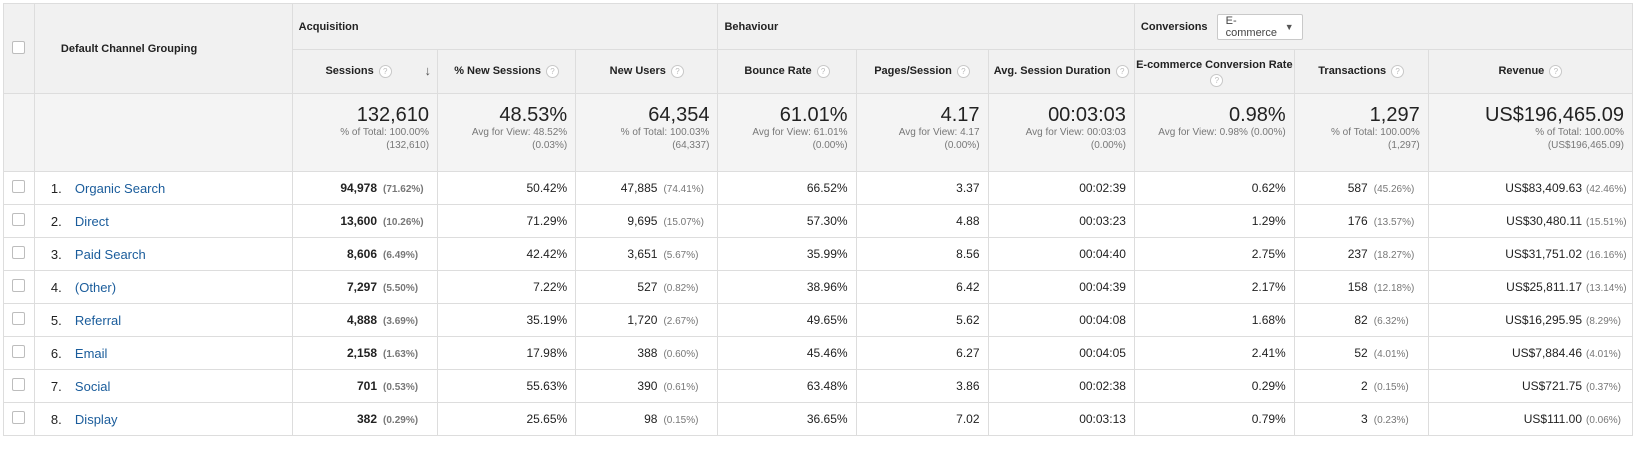  Describe the element at coordinates (1361, 254) in the screenshot. I see `transactions-cell: 237 (18.27%)` at that location.